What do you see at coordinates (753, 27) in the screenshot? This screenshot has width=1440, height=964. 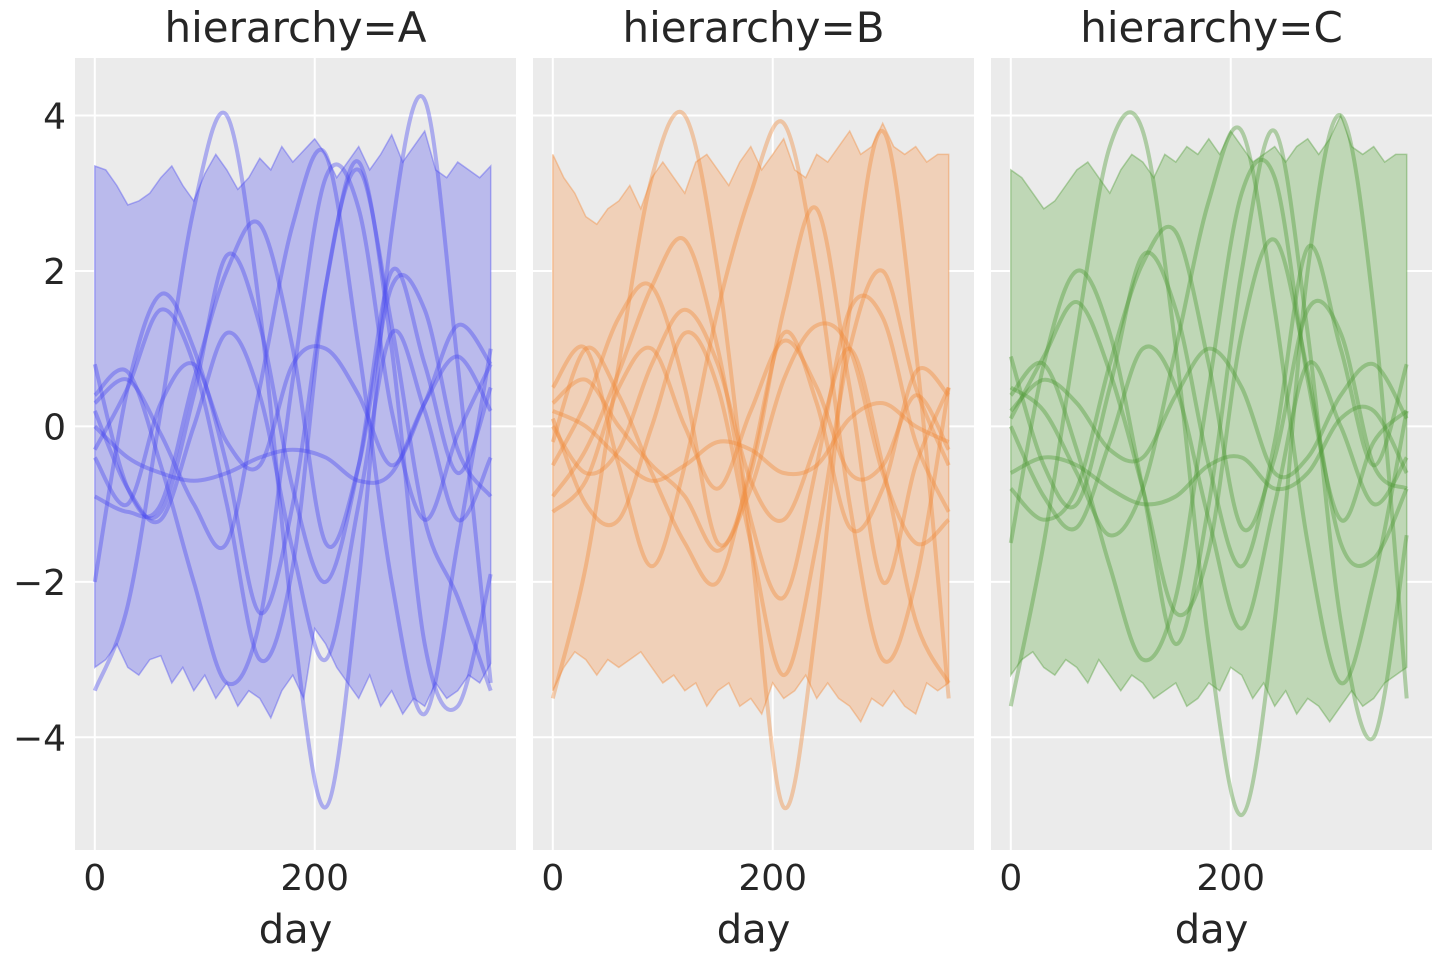 I see `panel-title: hierarchy=B` at bounding box center [753, 27].